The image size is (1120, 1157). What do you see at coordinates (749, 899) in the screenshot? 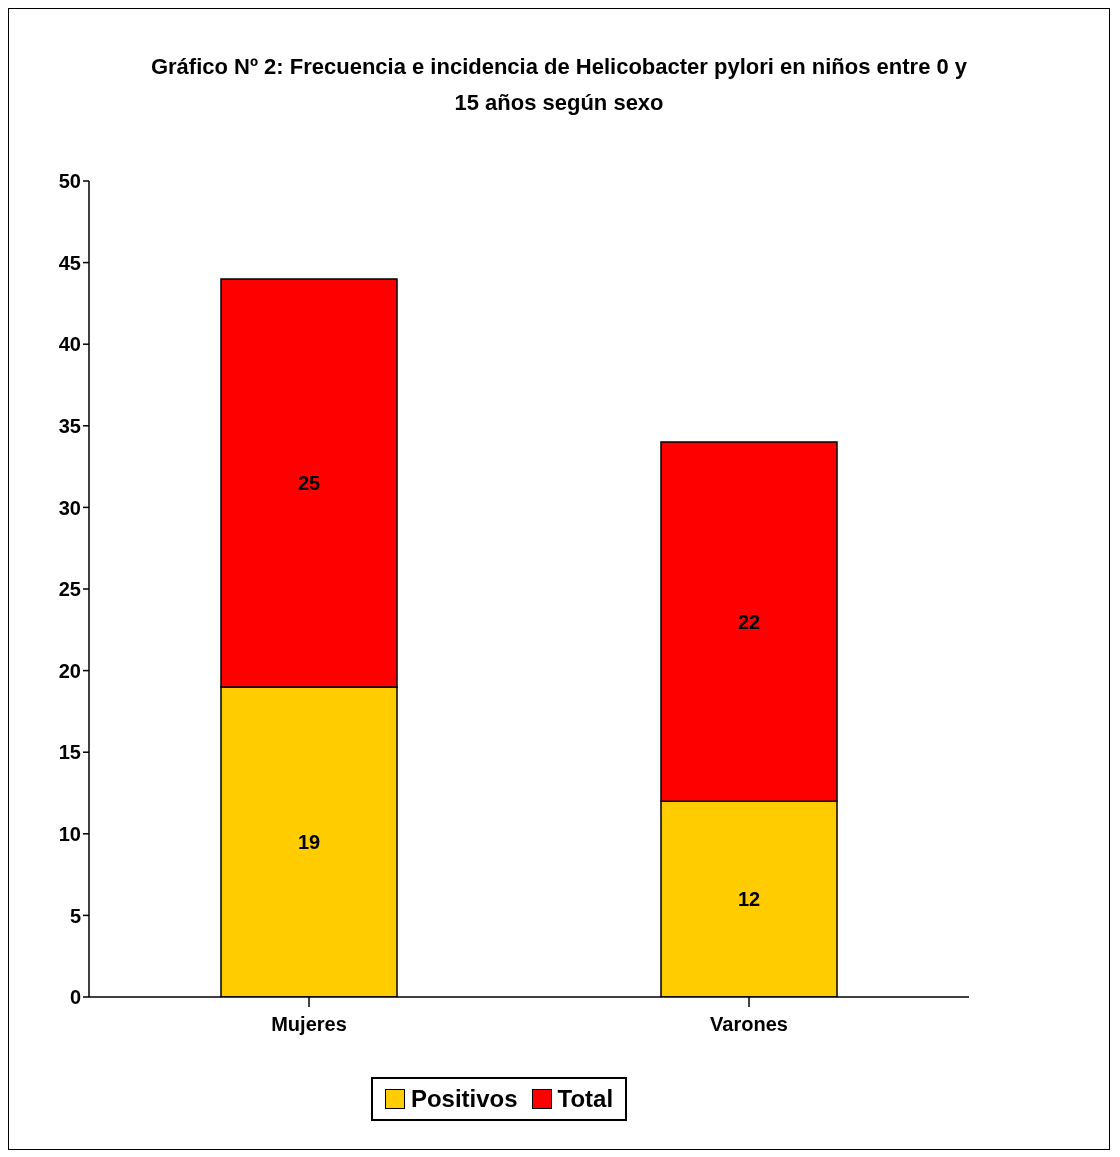
I see `data-label: 12` at bounding box center [749, 899].